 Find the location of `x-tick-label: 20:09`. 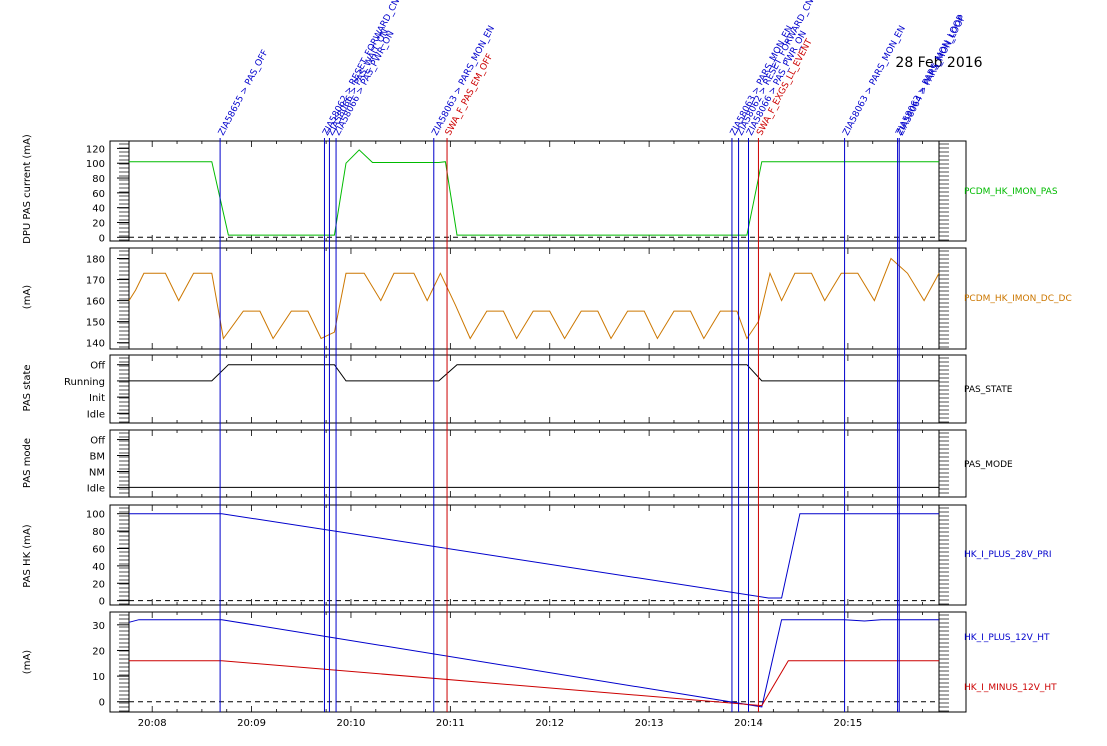

x-tick-label: 20:09 is located at coordinates (251, 723).